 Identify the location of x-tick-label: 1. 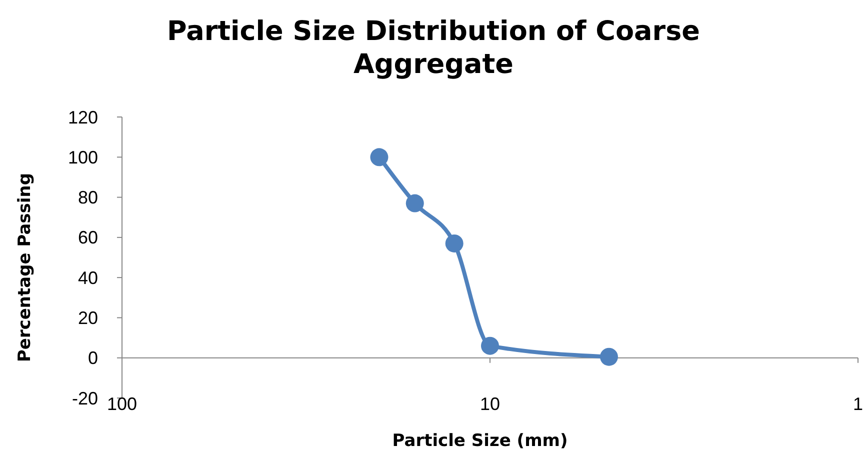
(858, 404).